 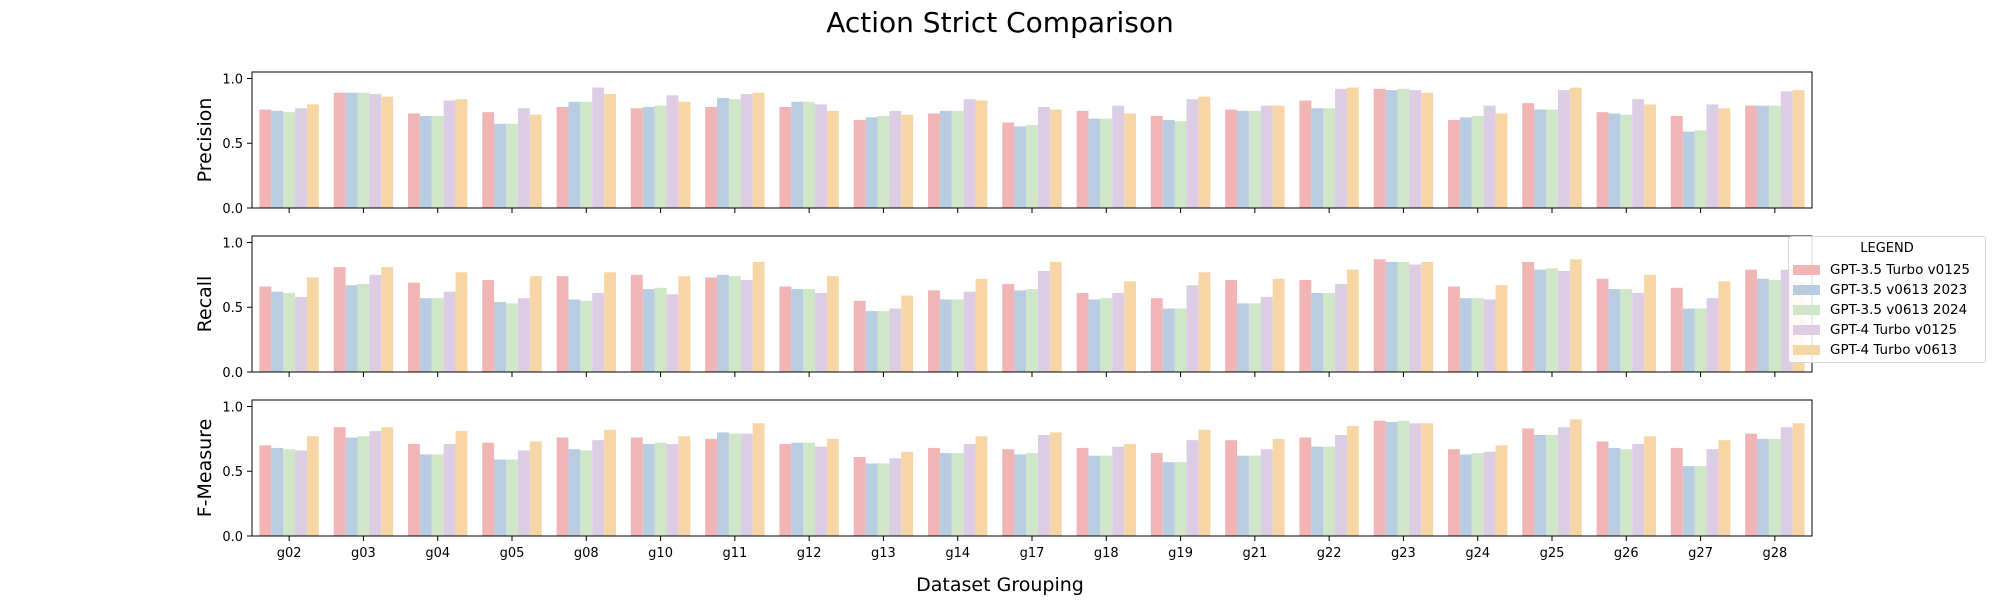 I want to click on x-axis-label: Dataset Grouping, so click(x=1000, y=585).